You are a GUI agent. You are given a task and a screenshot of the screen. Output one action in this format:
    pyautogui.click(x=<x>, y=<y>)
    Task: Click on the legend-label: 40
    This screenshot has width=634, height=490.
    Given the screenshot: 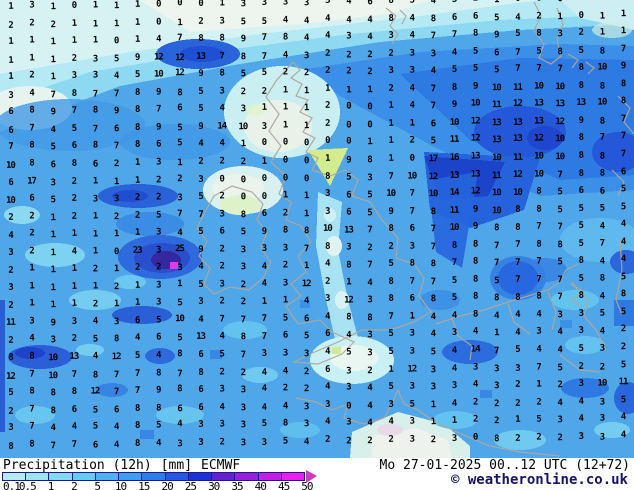 What is the action you would take?
    pyautogui.click(x=260, y=485)
    